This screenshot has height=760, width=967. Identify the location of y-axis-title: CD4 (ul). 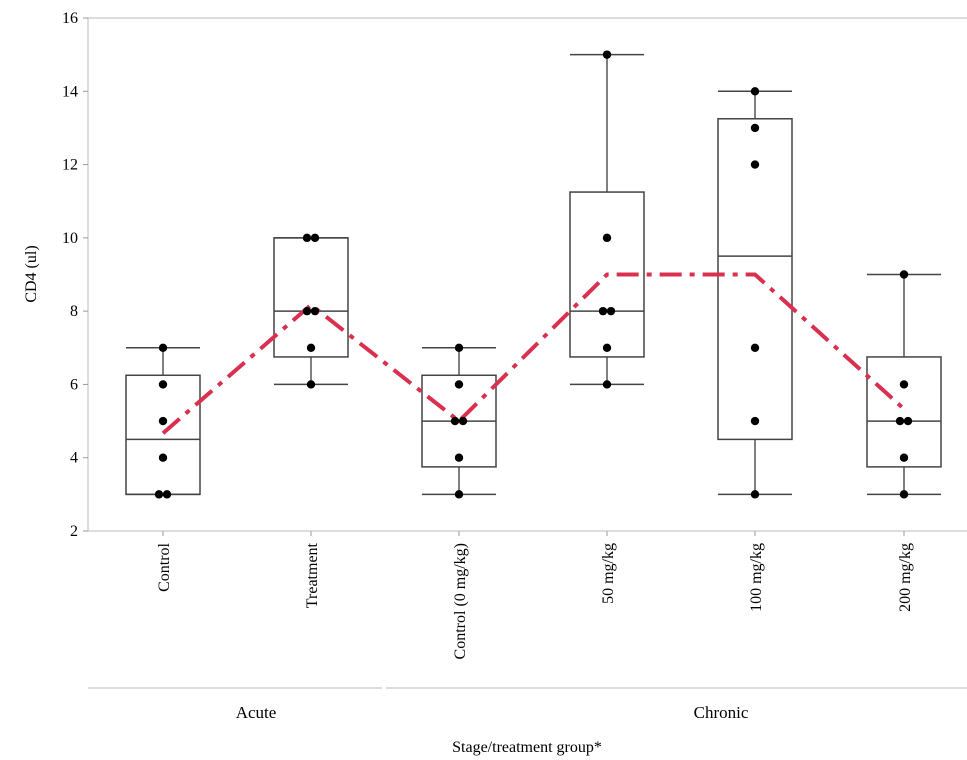
(31, 273).